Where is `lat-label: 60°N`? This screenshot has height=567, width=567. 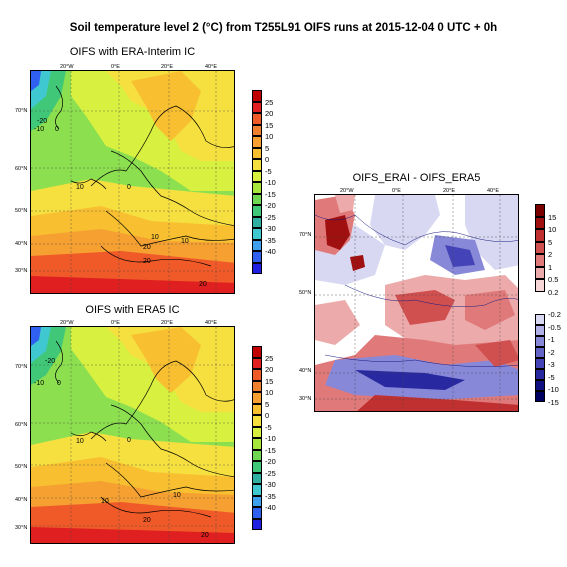 lat-label: 60°N is located at coordinates (21, 425).